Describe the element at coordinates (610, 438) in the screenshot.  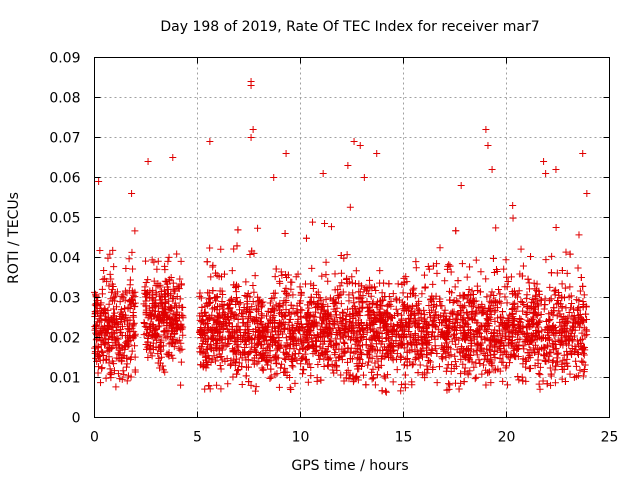
I see `x-tick-label: 25` at that location.